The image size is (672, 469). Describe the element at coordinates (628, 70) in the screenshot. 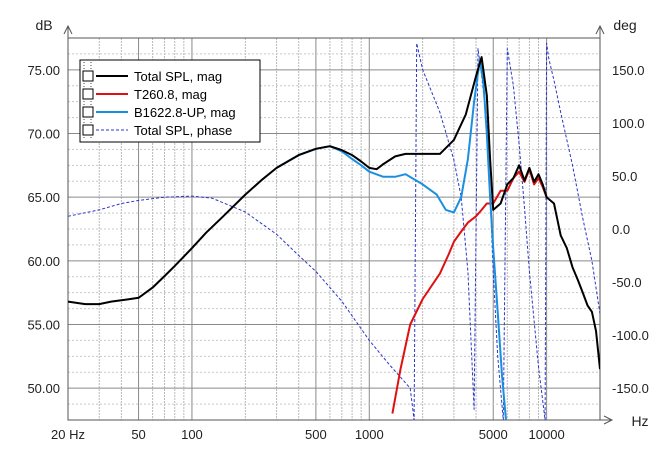

I see `y-right-tick-label: 150.0` at that location.